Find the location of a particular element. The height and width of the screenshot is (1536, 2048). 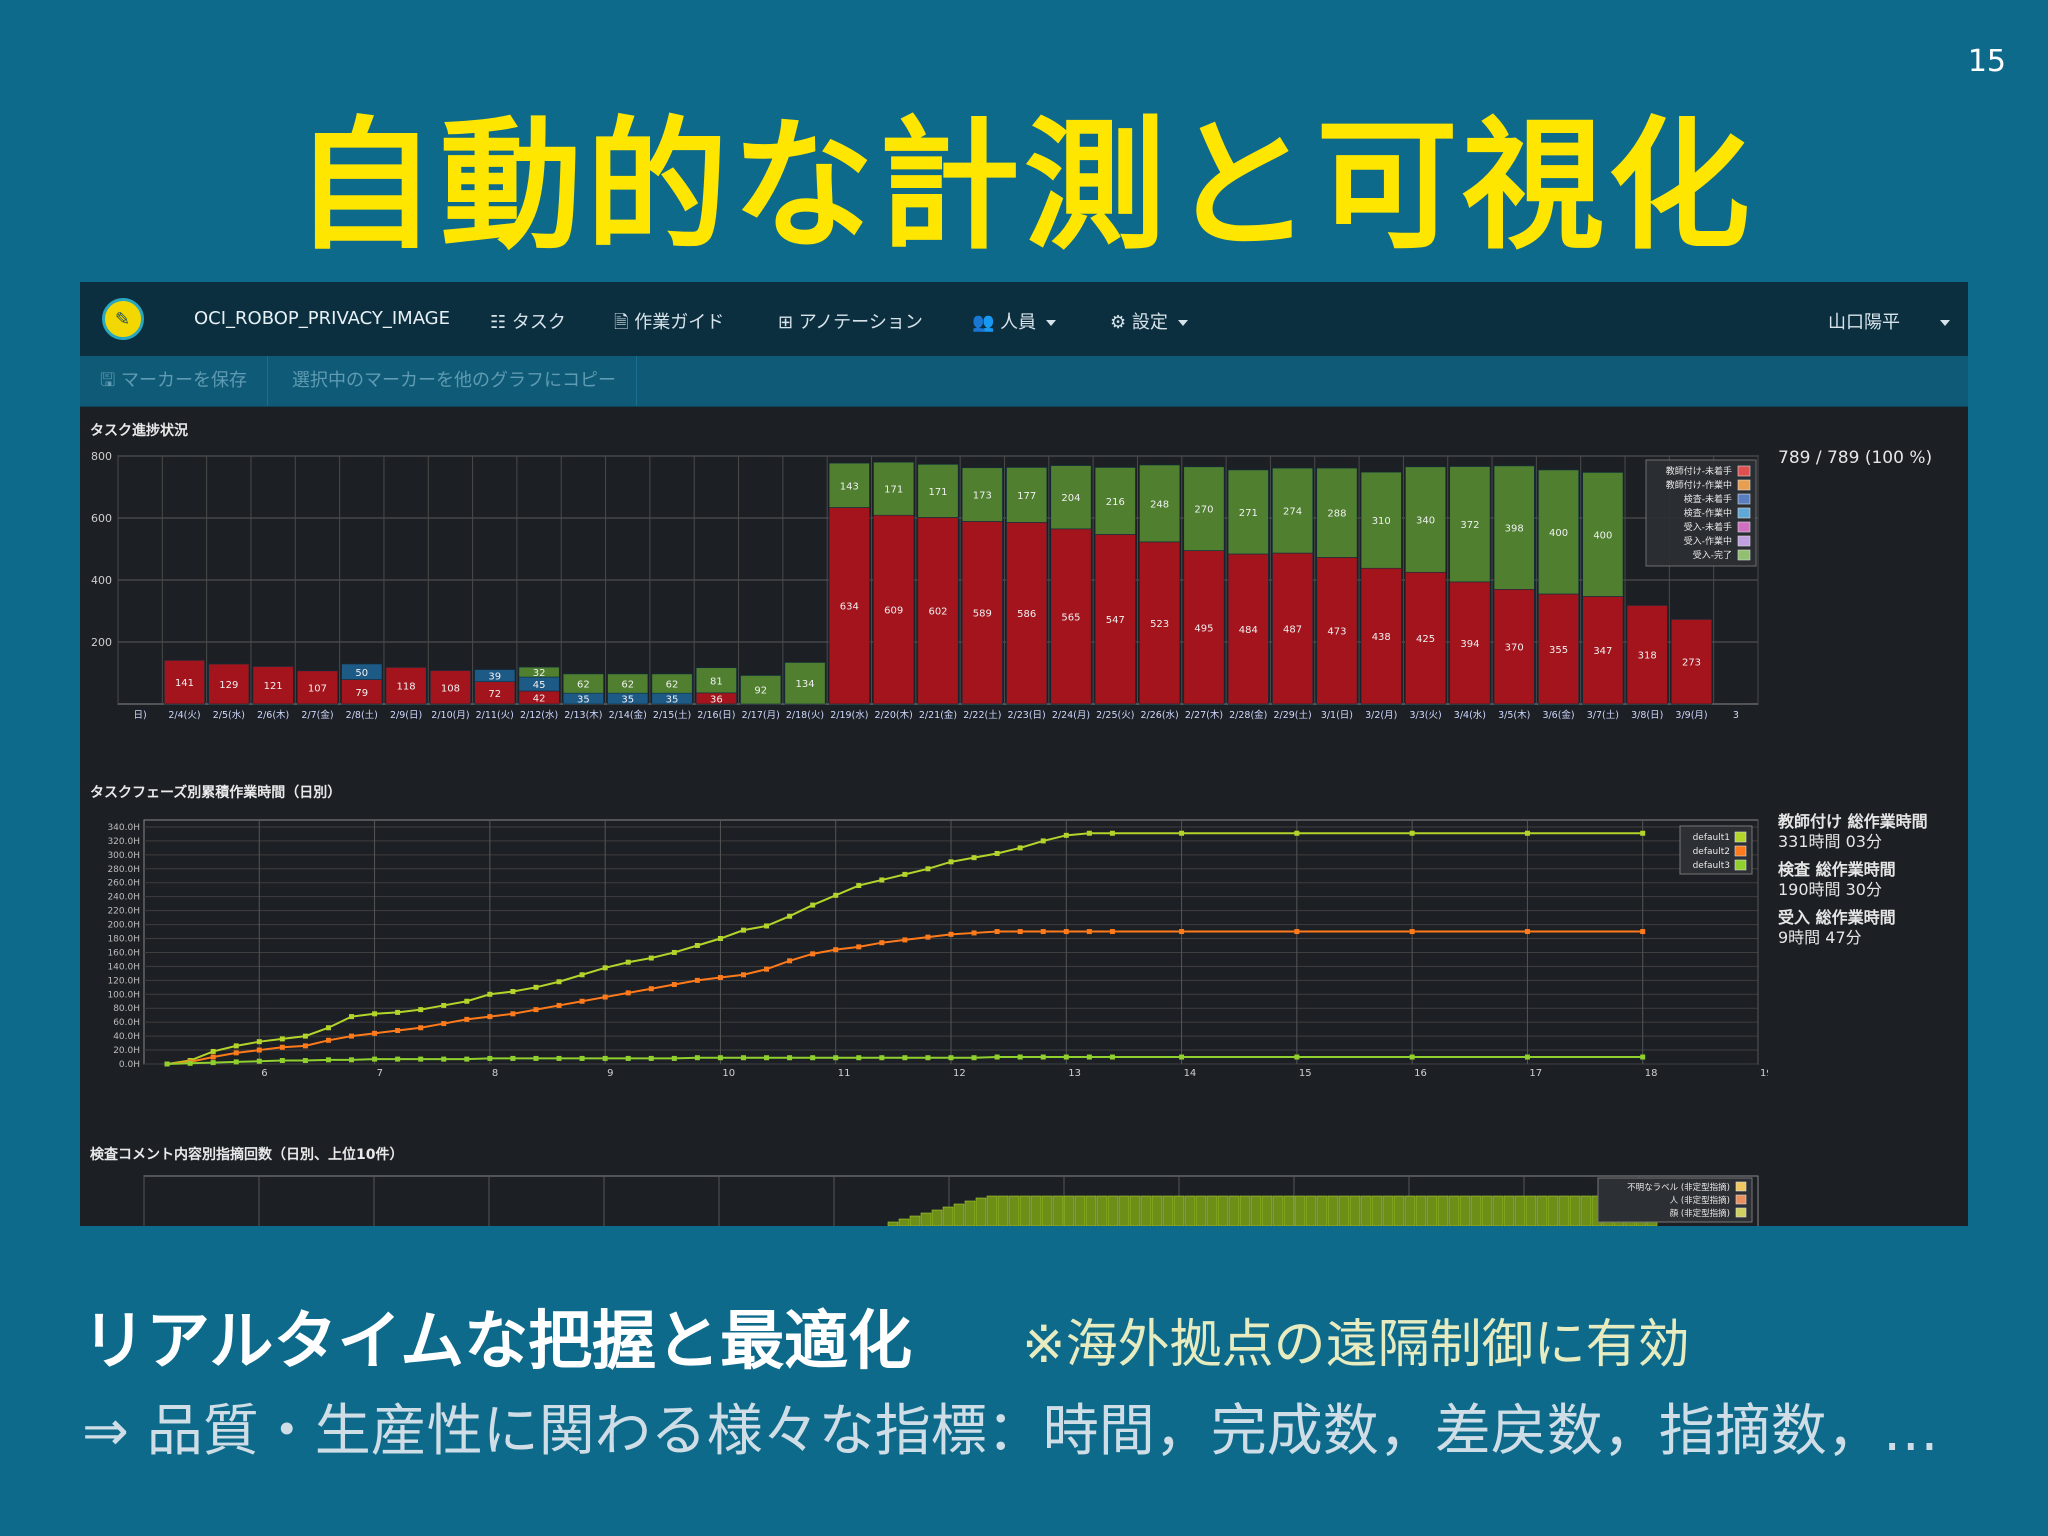

bar-label: 121 is located at coordinates (273, 686).